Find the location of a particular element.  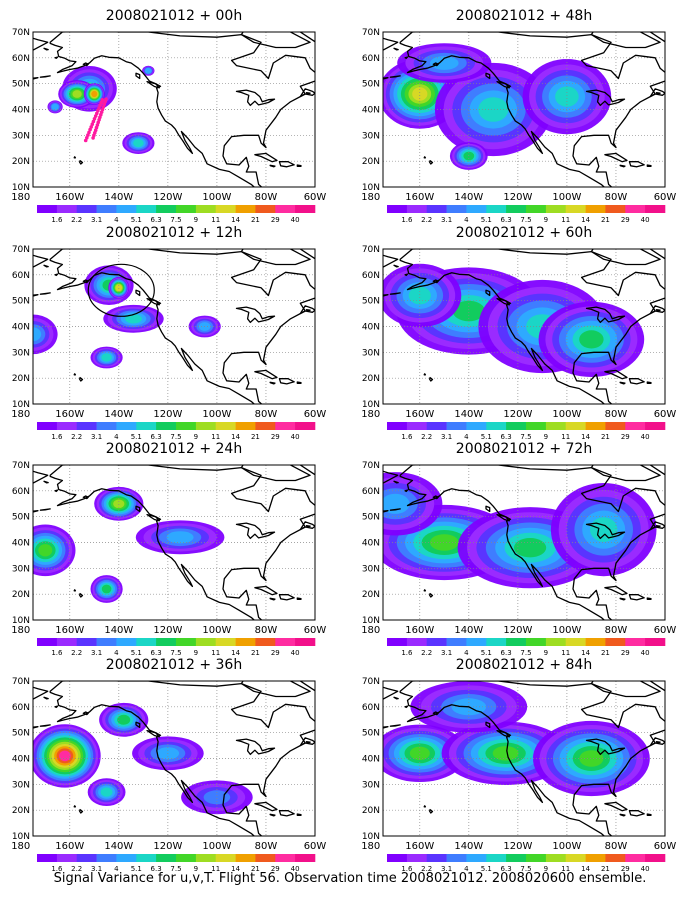

colorbar-tick: 9 is located at coordinates (196, 653).